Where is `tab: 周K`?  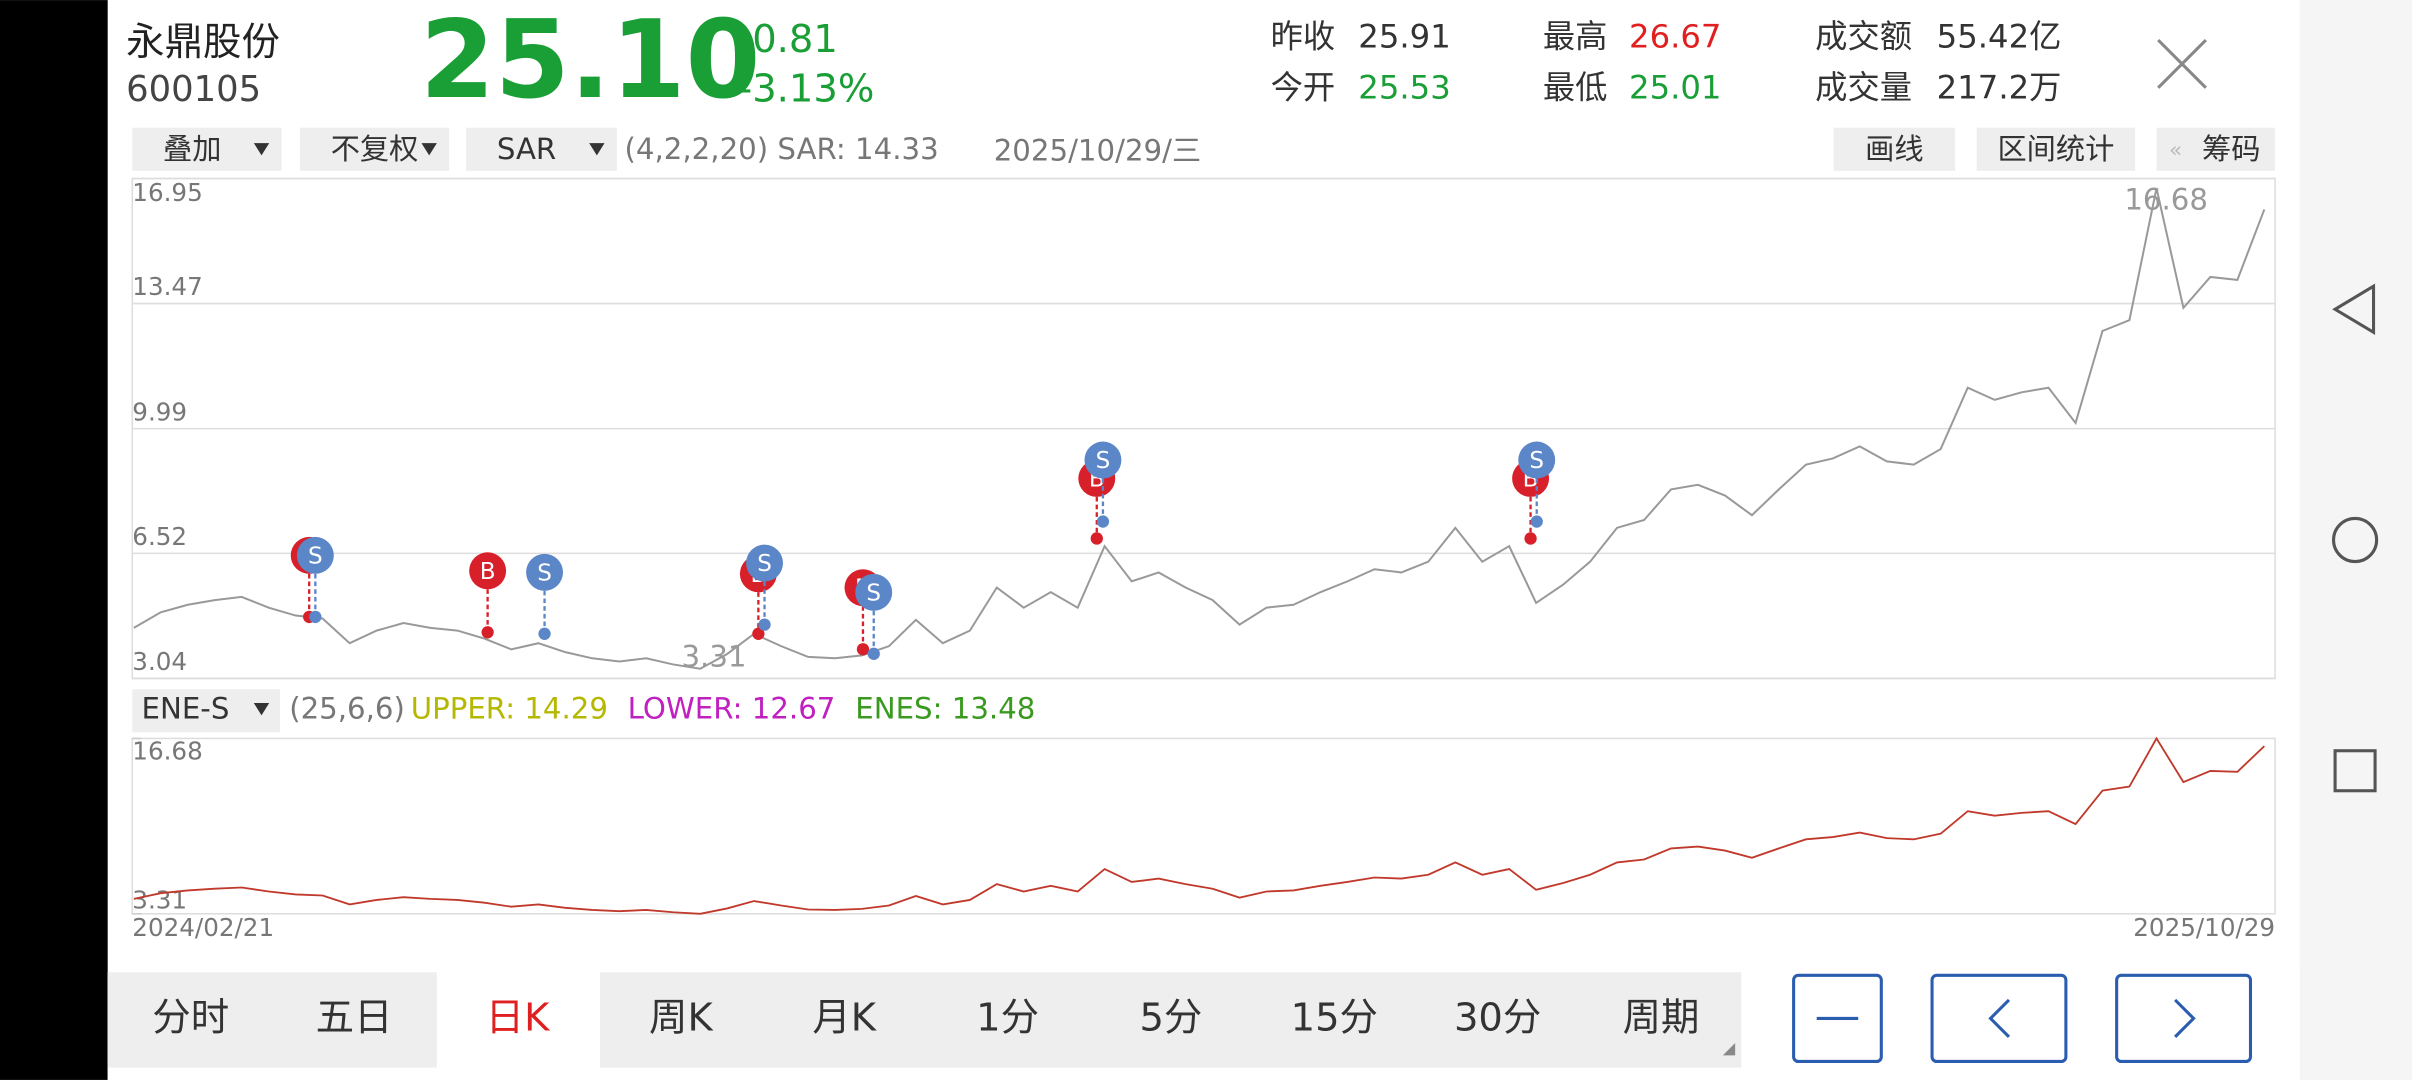
tab: 周K is located at coordinates (681, 1017).